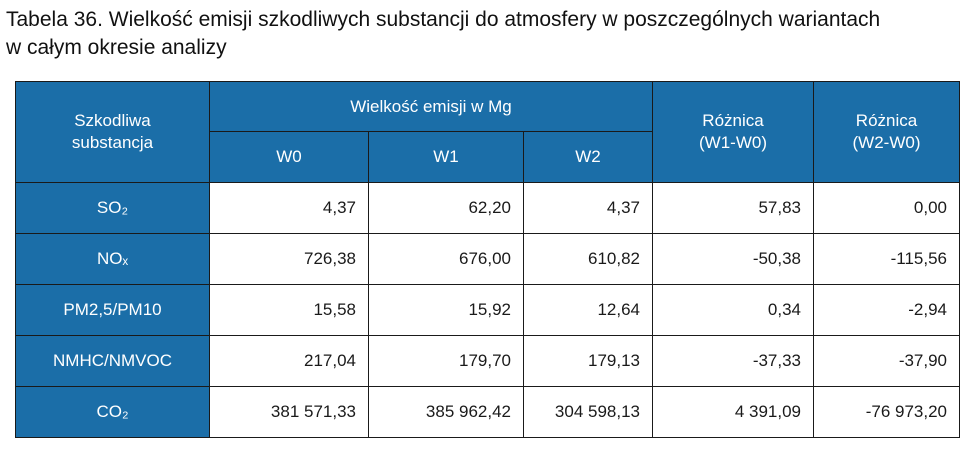 This screenshot has width=978, height=456. I want to click on row-substance: NOₓ, so click(112, 259).